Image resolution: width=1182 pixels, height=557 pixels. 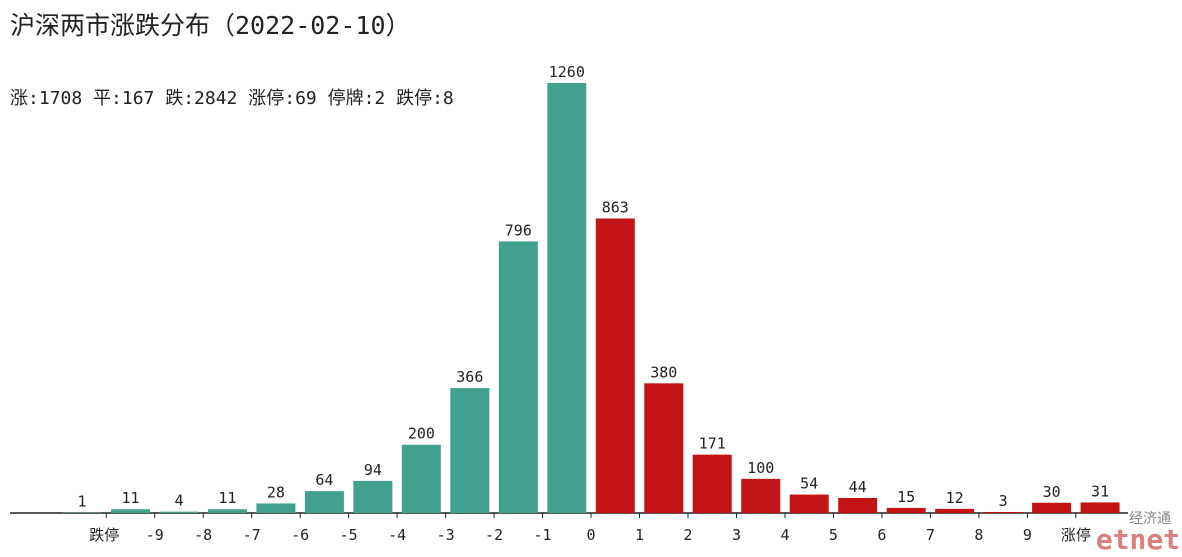 What do you see at coordinates (300, 535) in the screenshot?
I see `x-tick-label: -6` at bounding box center [300, 535].